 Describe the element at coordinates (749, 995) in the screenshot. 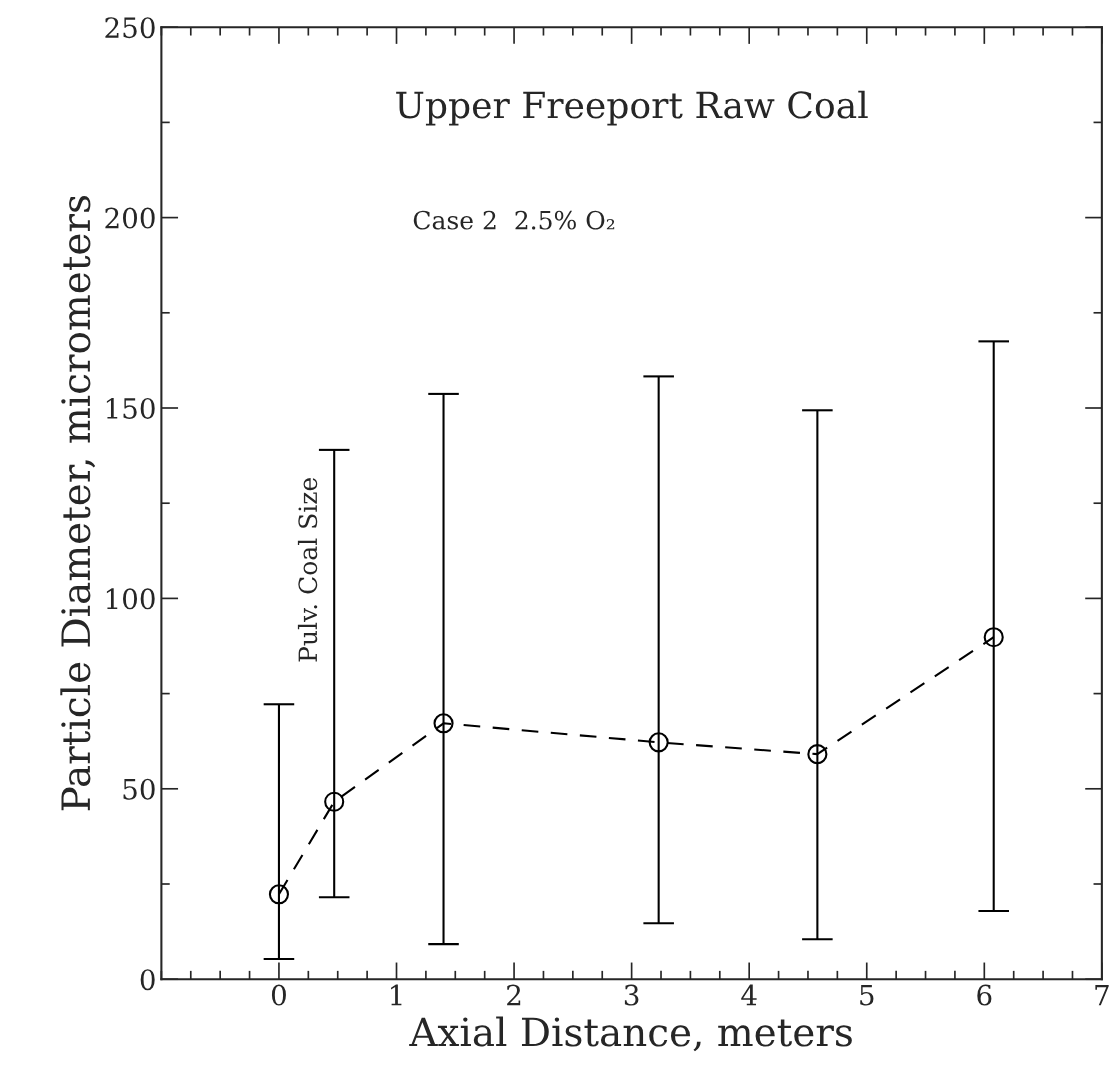

I see `x-tick-label: 4` at that location.